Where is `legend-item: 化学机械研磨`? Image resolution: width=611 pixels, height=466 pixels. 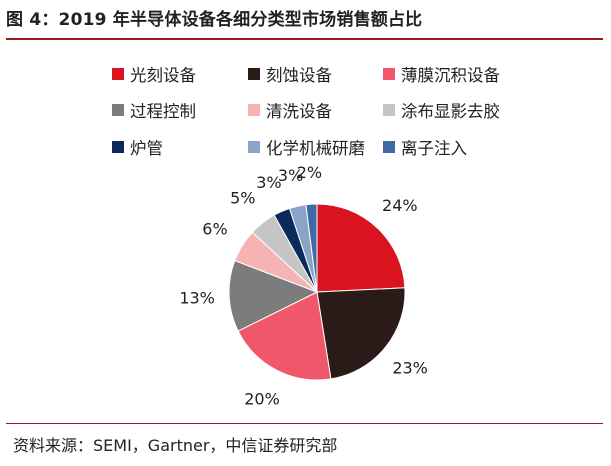 legend-item: 化学机械研磨 is located at coordinates (306, 147).